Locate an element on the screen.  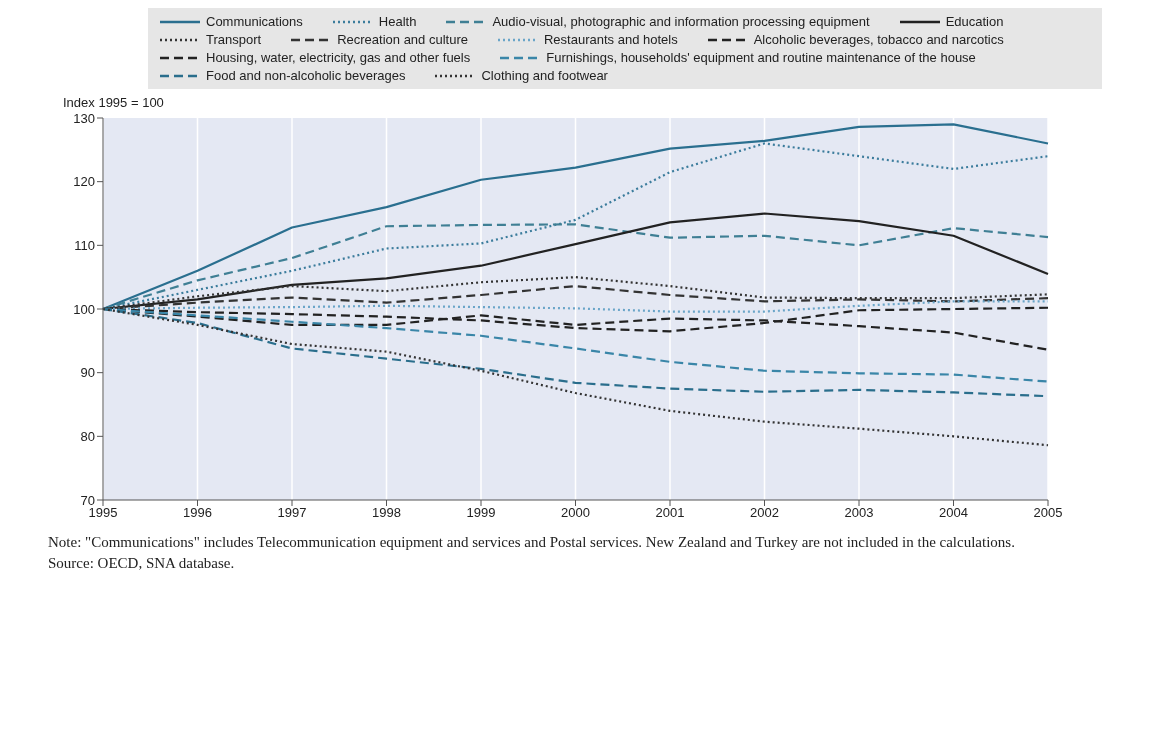
legend-label: Recreation and culture is located at coordinates (402, 39).